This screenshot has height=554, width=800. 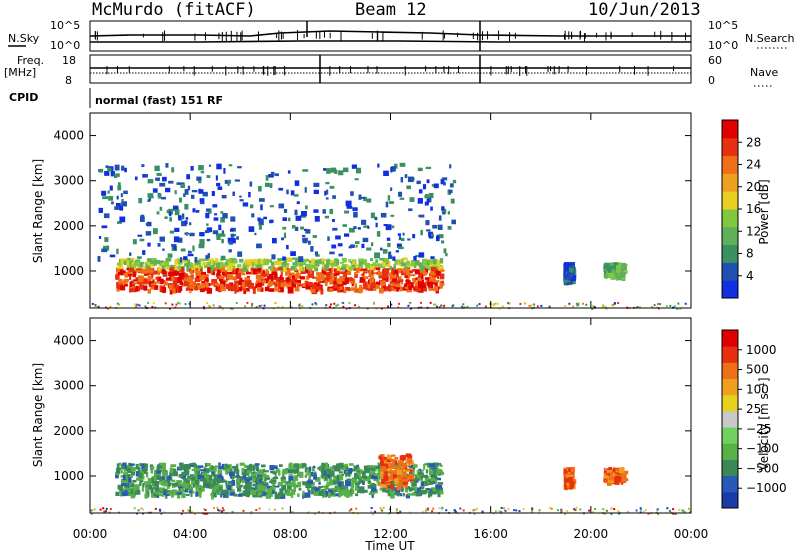 I want to click on noise-tick-low-right: 10^0, so click(x=723, y=45).